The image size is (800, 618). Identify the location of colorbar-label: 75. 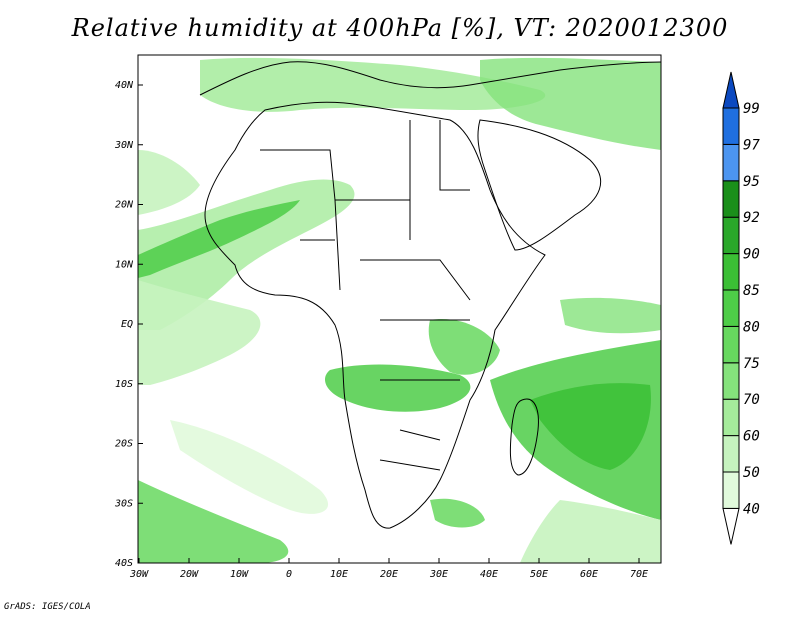
(751, 364).